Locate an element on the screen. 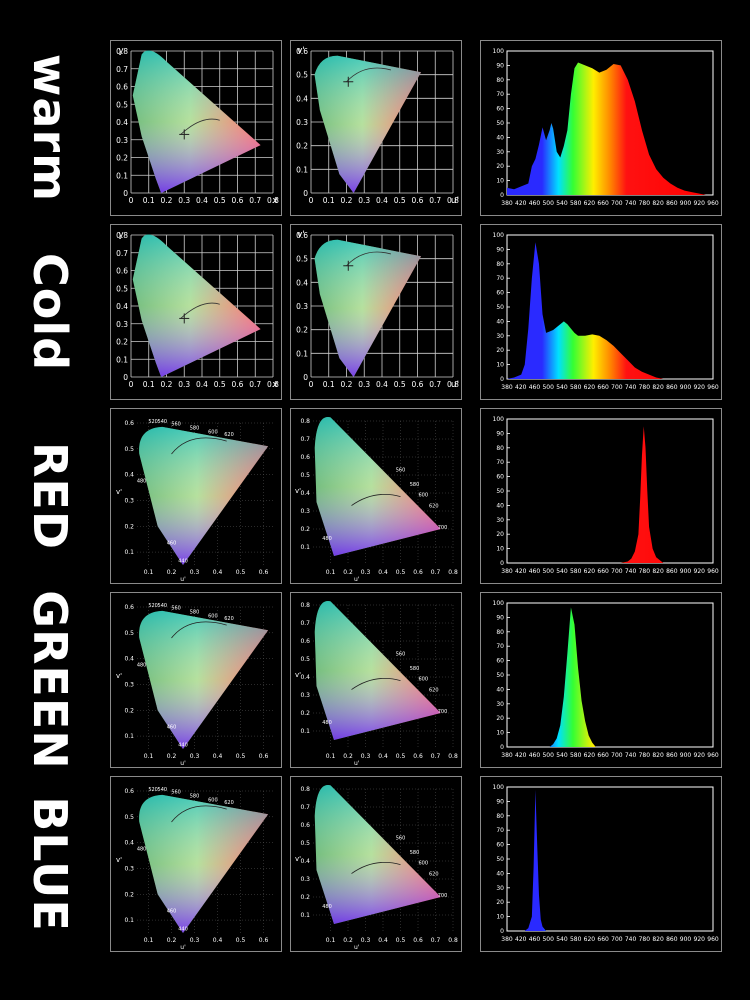 The height and width of the screenshot is (1000, 750). y-tick-label: 10 is located at coordinates (500, 365).